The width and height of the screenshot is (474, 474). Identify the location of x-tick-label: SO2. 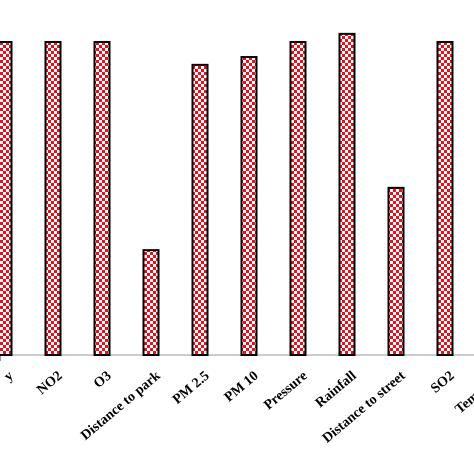
(442, 383).